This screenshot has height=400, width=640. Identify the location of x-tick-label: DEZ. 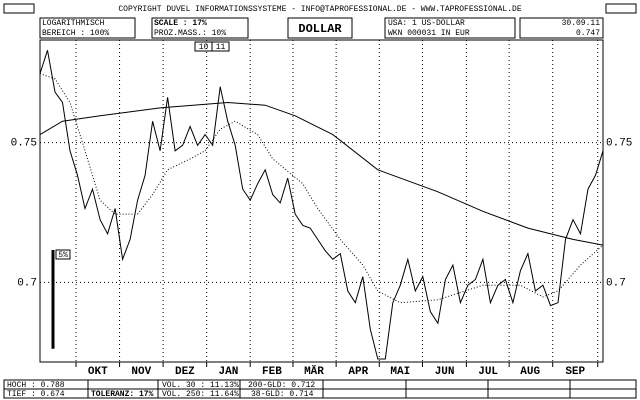
(185, 372).